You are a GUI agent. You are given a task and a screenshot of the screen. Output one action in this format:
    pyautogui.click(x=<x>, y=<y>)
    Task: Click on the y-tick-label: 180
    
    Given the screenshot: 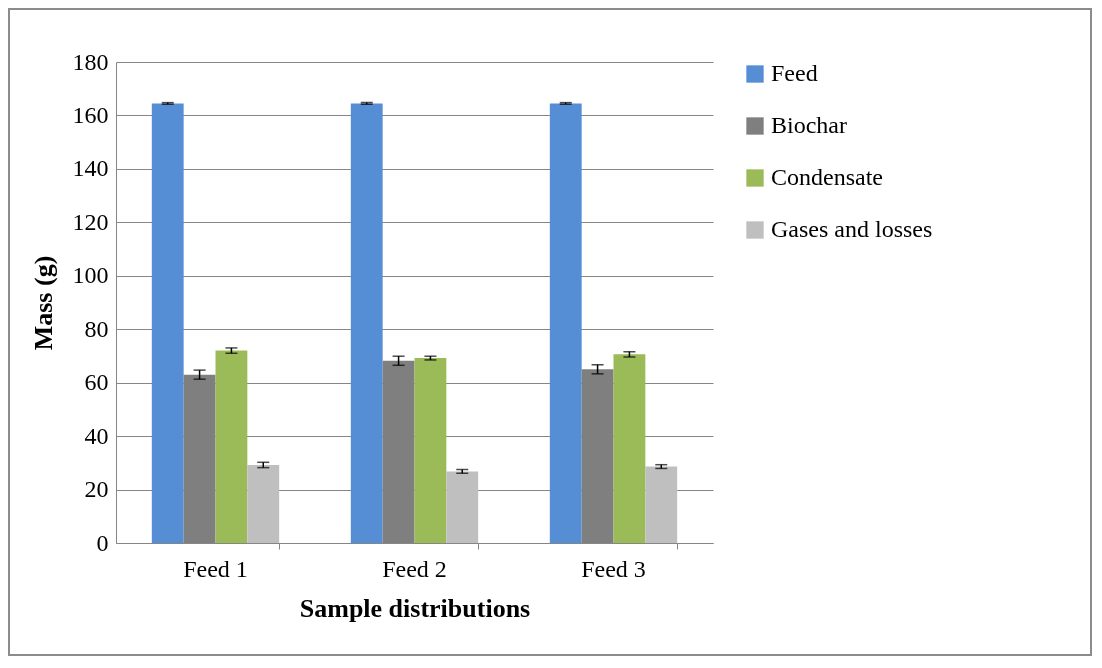 What is the action you would take?
    pyautogui.click(x=90, y=61)
    